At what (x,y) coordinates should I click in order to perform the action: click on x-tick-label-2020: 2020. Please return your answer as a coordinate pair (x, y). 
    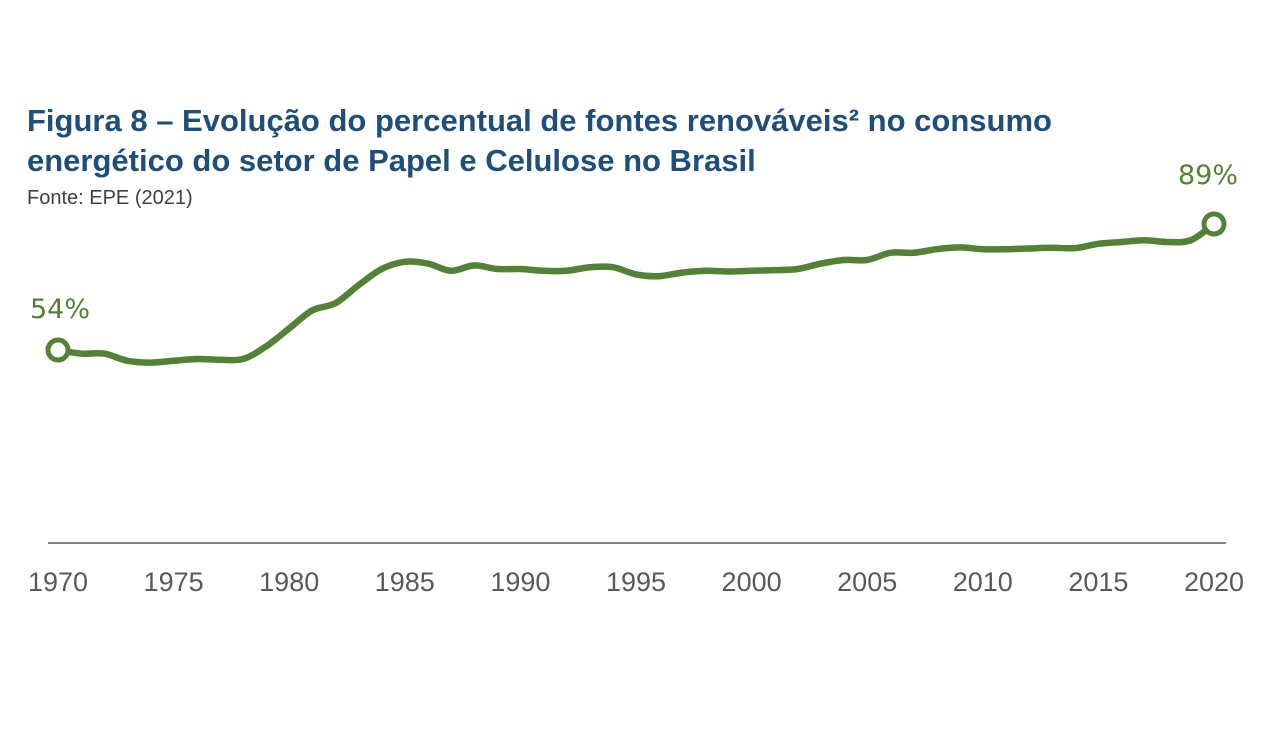
    Looking at the image, I should click on (1214, 582).